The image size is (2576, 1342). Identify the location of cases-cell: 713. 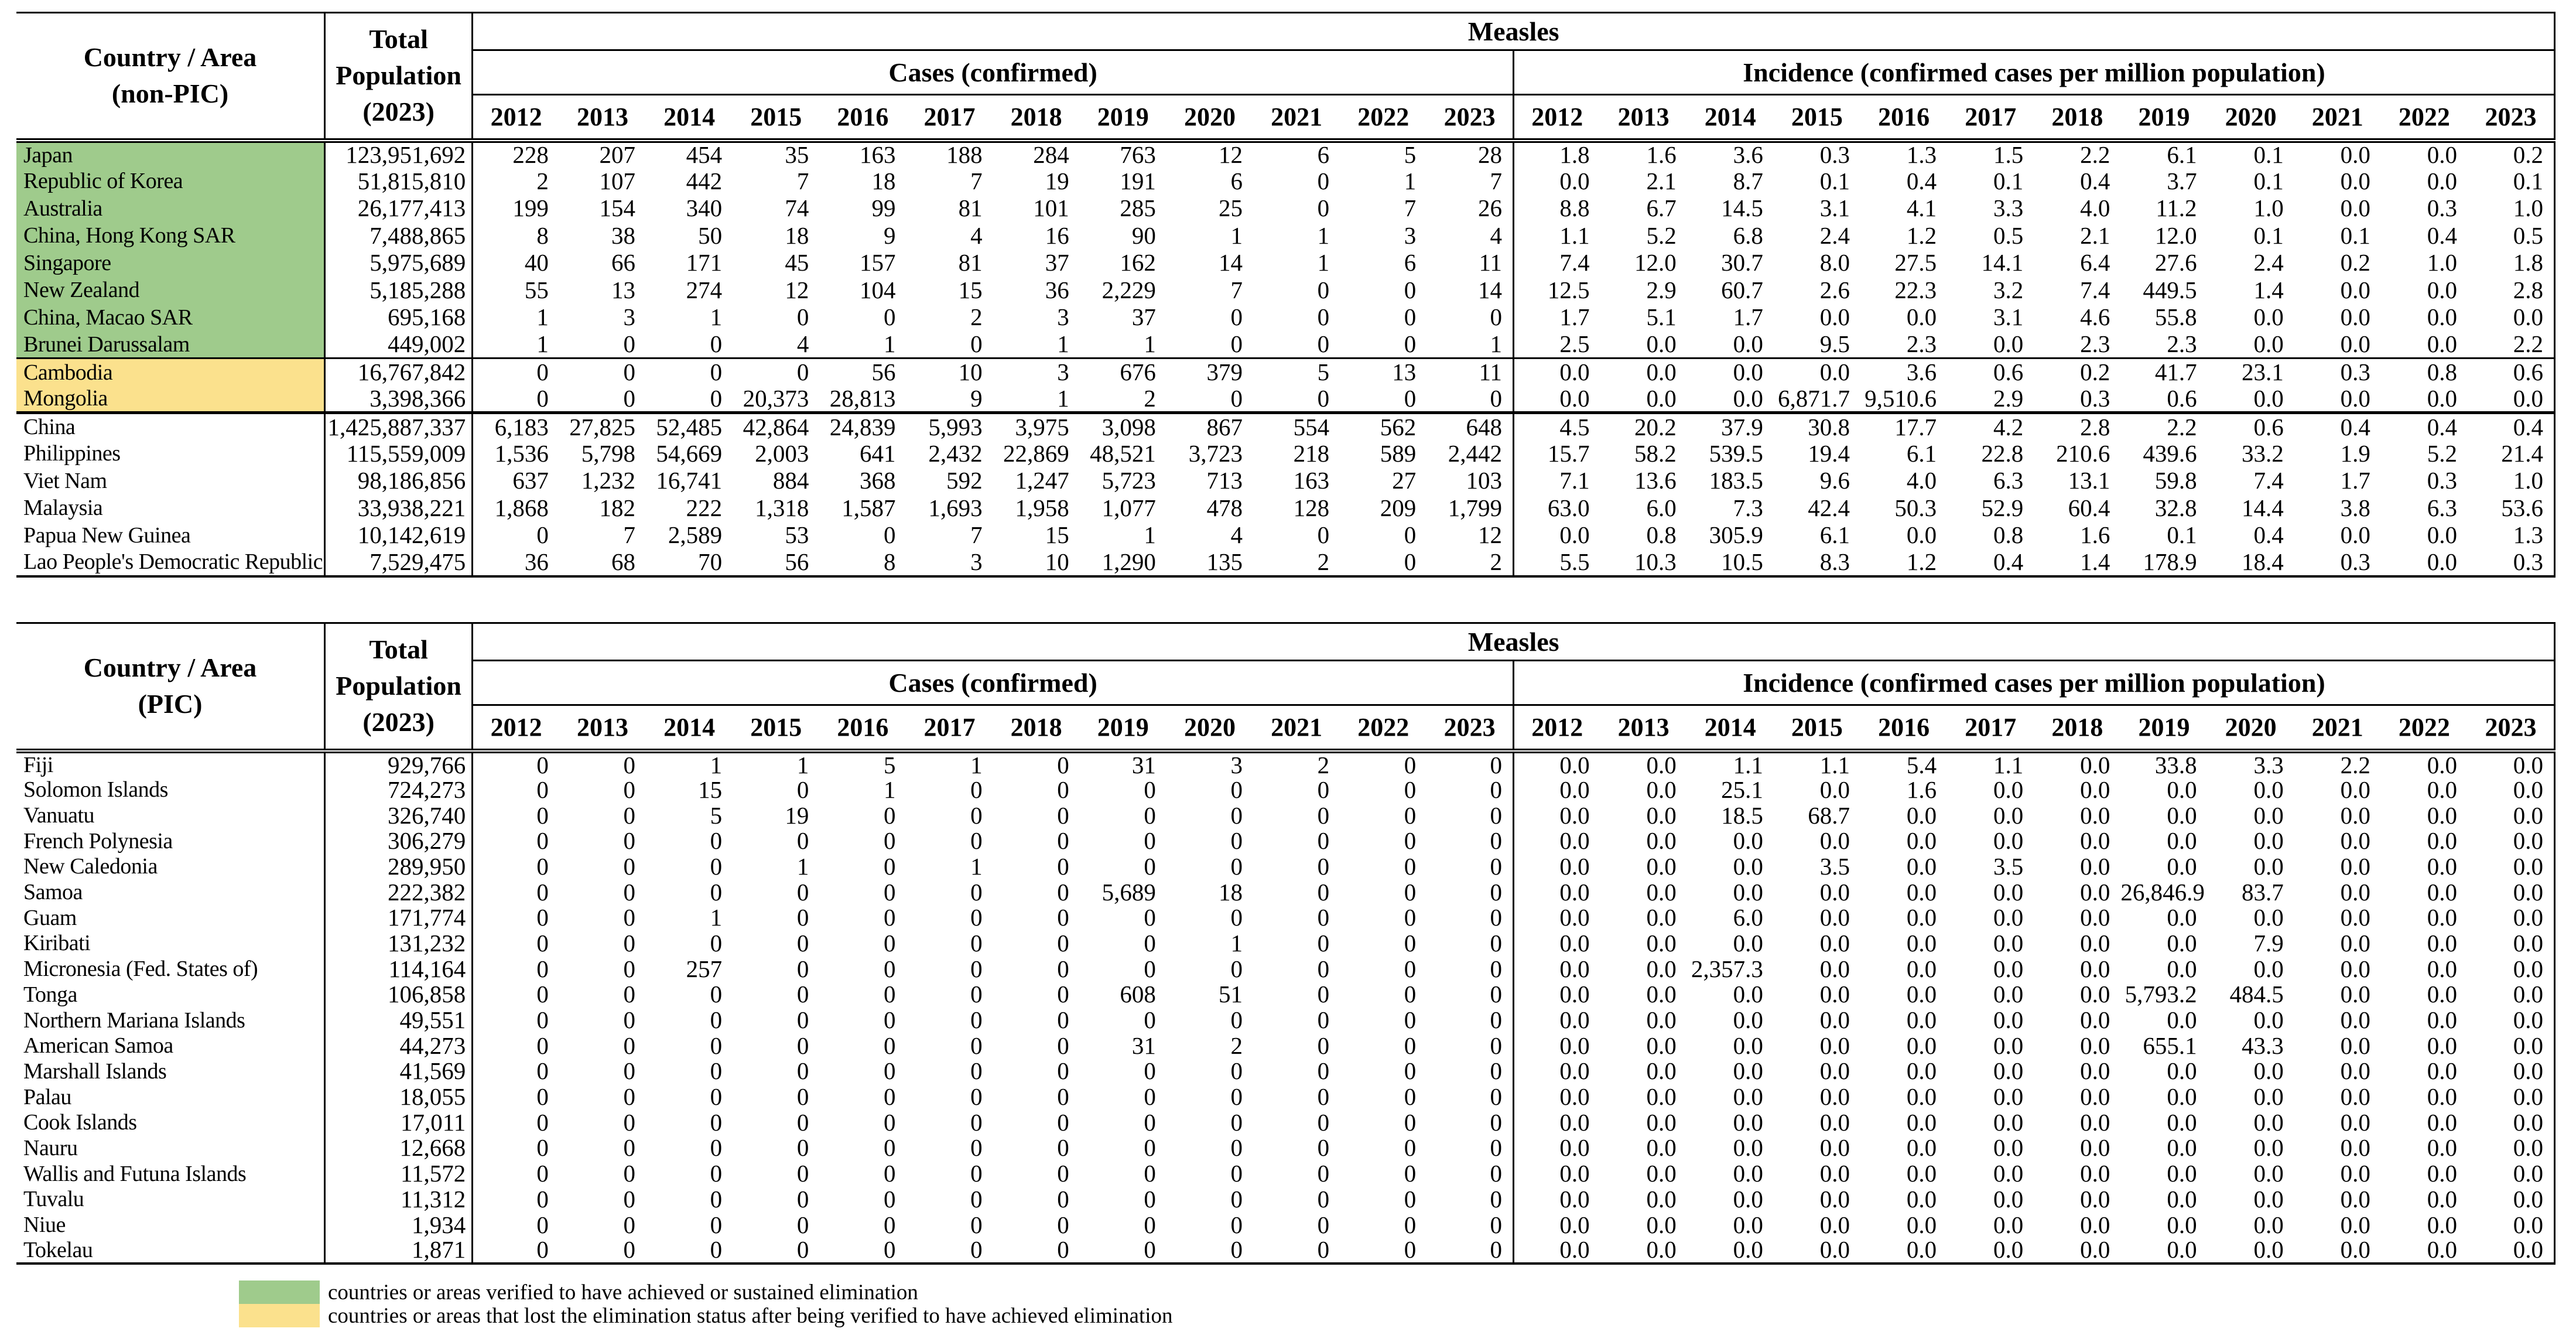
(1225, 480).